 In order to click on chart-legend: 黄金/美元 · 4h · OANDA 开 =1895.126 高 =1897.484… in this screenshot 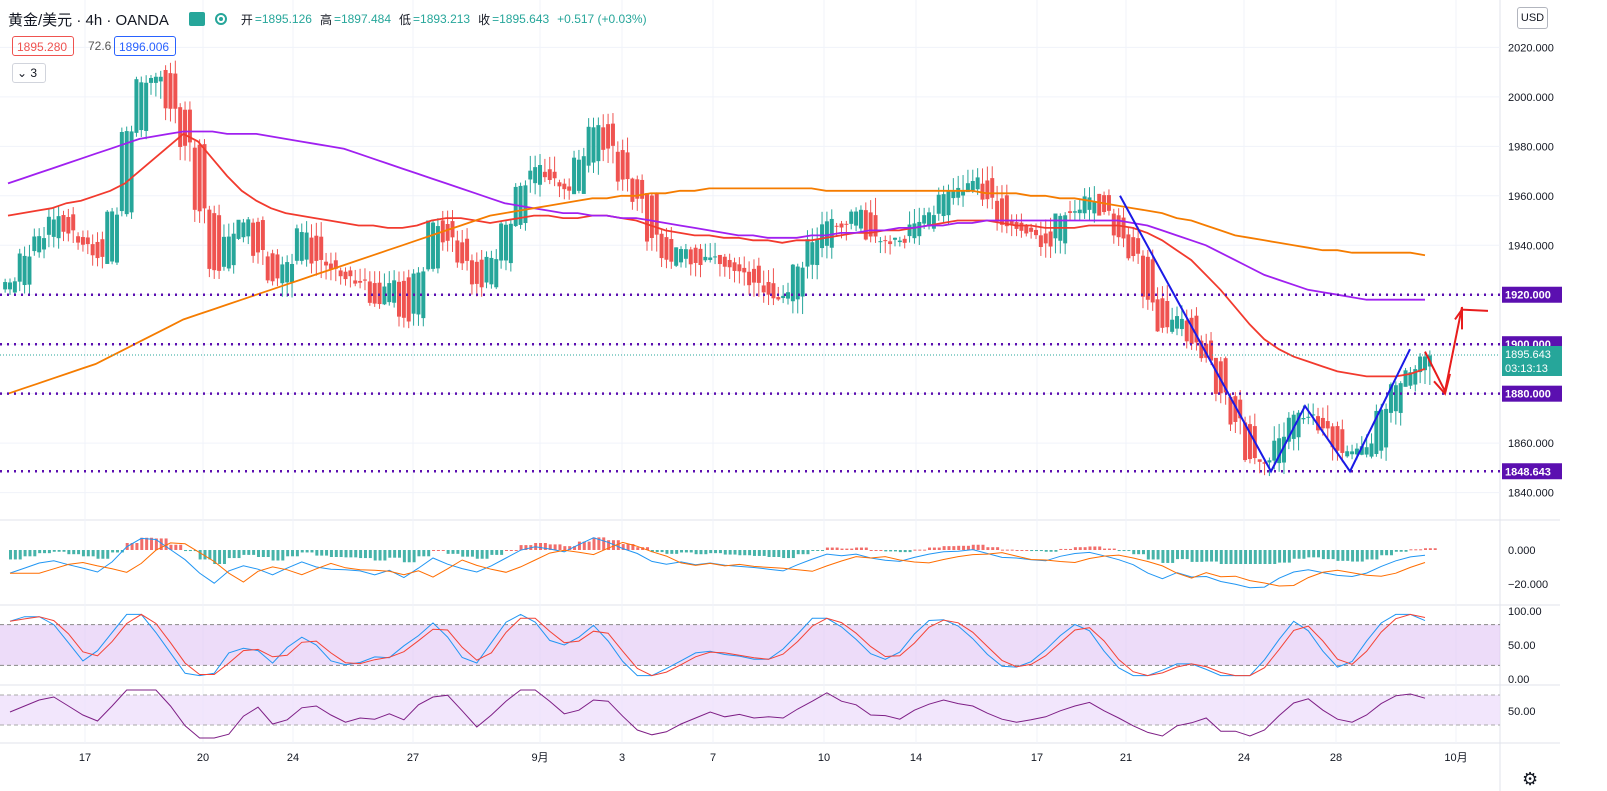, I will do `click(331, 19)`.